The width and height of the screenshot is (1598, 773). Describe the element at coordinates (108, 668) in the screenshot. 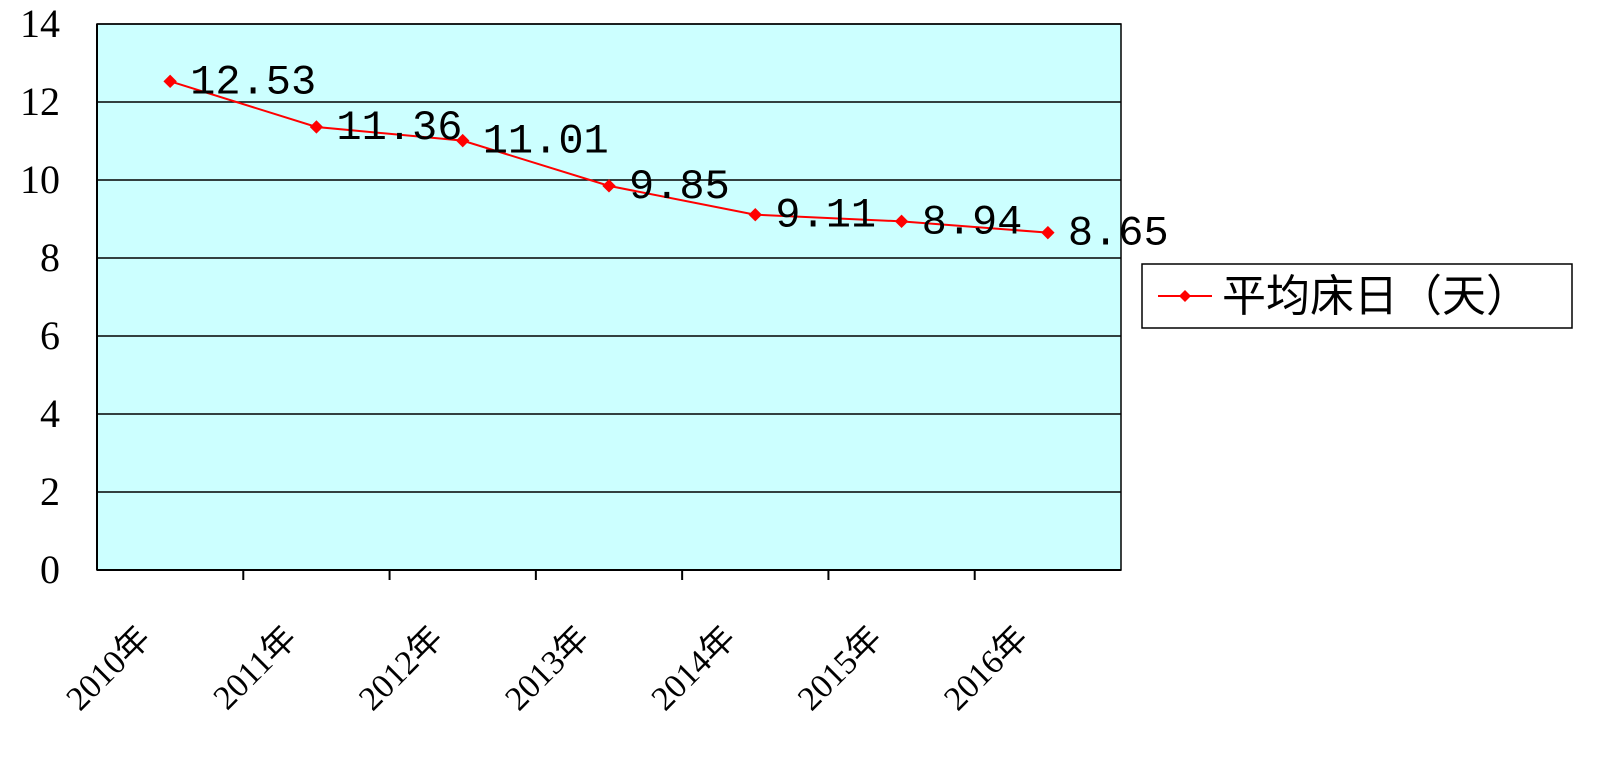

I see `x-tick-label: 2010年` at that location.